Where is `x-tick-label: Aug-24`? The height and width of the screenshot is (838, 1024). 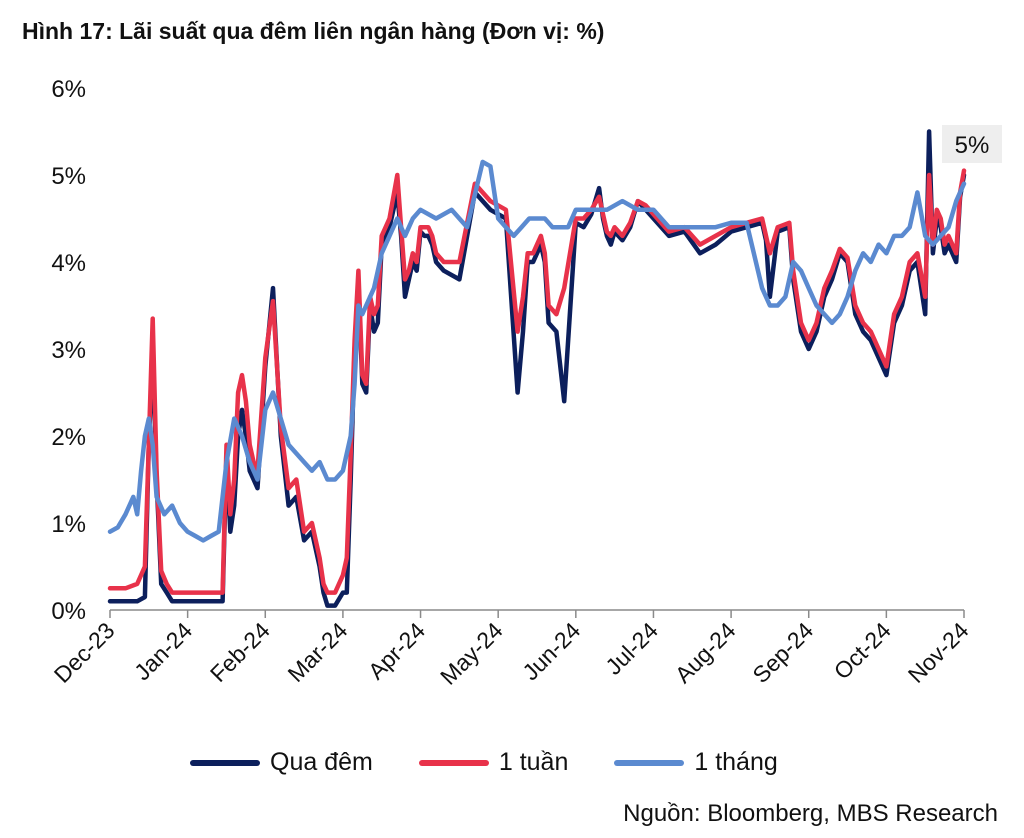 x-tick-label: Aug-24 is located at coordinates (705, 652).